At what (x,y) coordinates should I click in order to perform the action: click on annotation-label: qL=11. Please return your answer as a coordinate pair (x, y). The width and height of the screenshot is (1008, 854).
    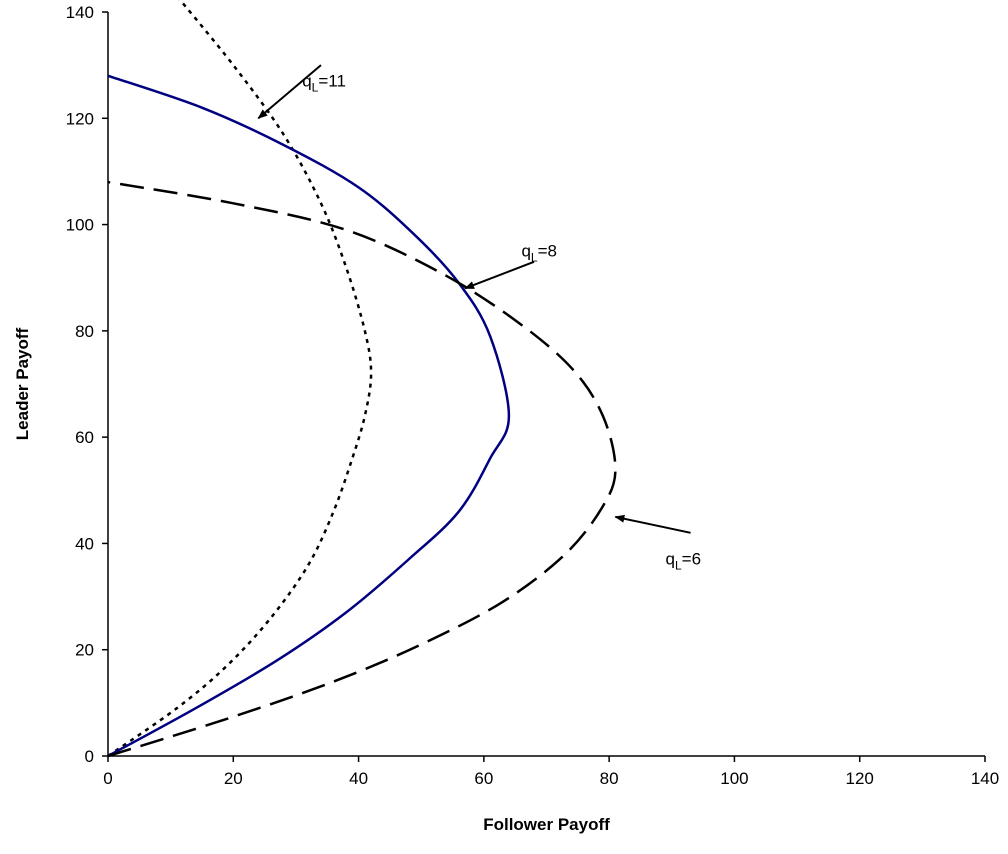
    Looking at the image, I should click on (324, 82).